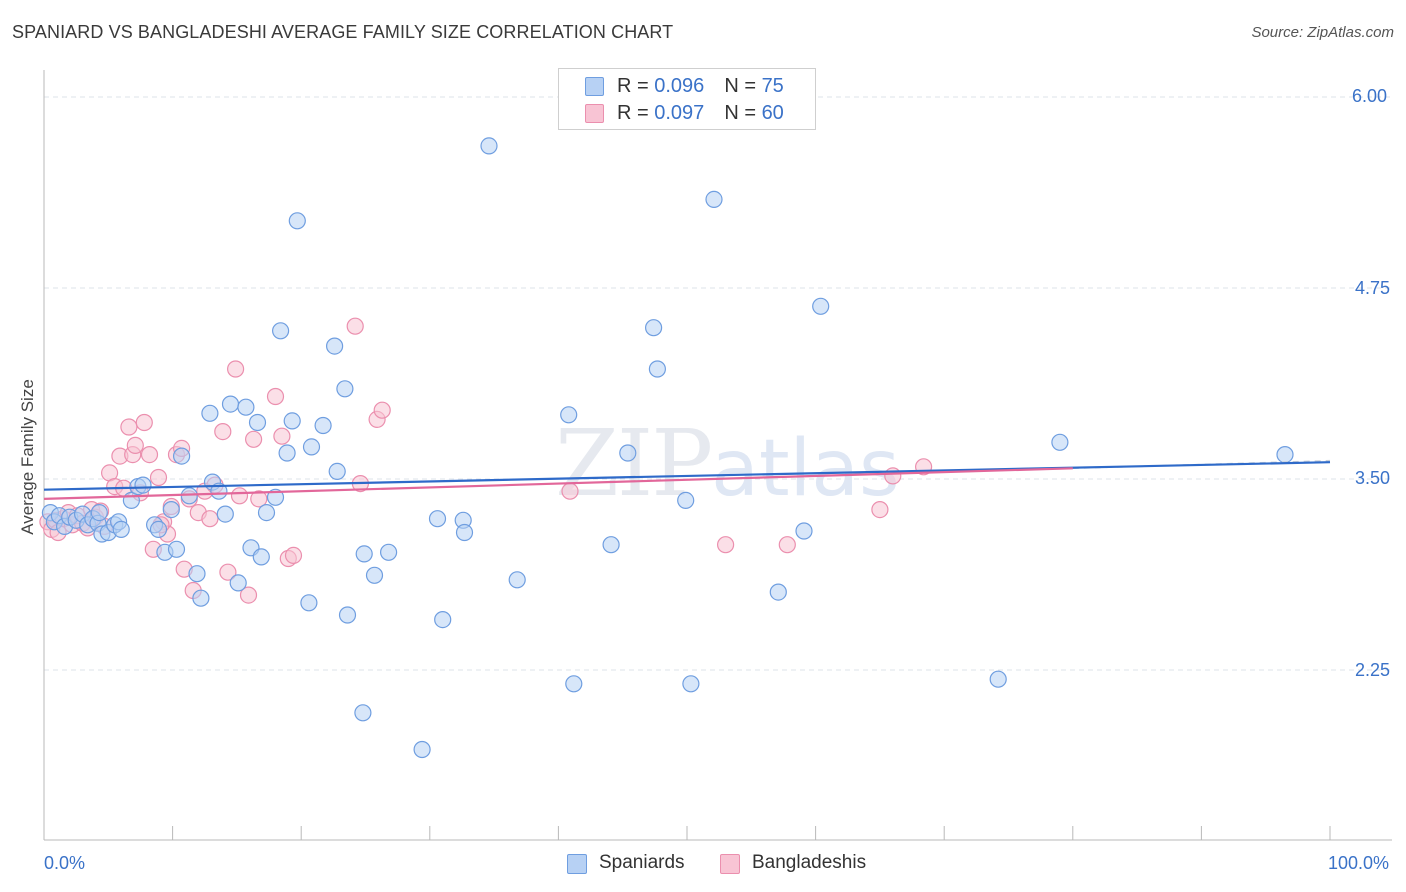 This screenshot has height=892, width=1406. What do you see at coordinates (27, 457) in the screenshot?
I see `y-axis-label: Average Family Size` at bounding box center [27, 457].